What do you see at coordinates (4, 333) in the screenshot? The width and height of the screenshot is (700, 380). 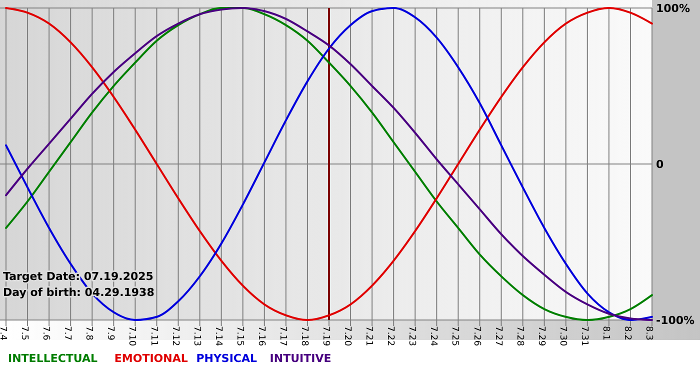 I see `x-tick-label: 7.4` at bounding box center [4, 333].